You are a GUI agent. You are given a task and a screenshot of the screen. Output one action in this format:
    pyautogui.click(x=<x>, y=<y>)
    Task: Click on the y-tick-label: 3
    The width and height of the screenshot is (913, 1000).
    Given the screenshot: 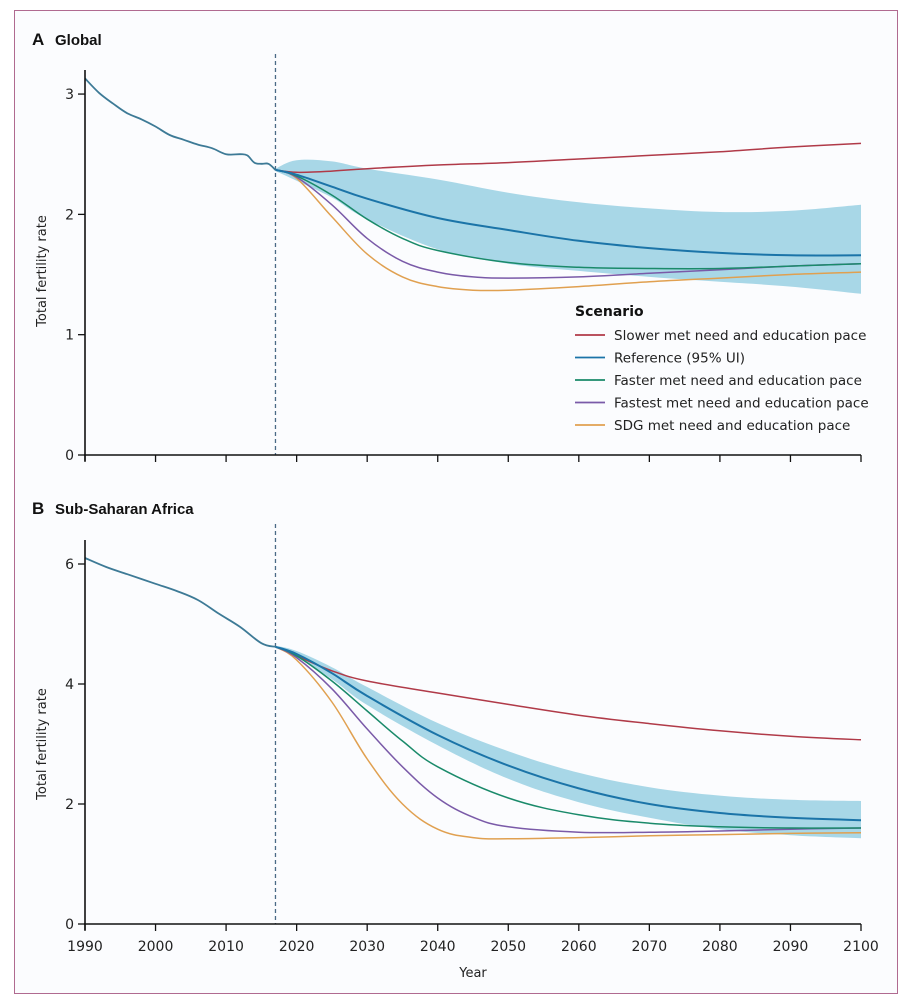 What is the action you would take?
    pyautogui.click(x=69, y=95)
    